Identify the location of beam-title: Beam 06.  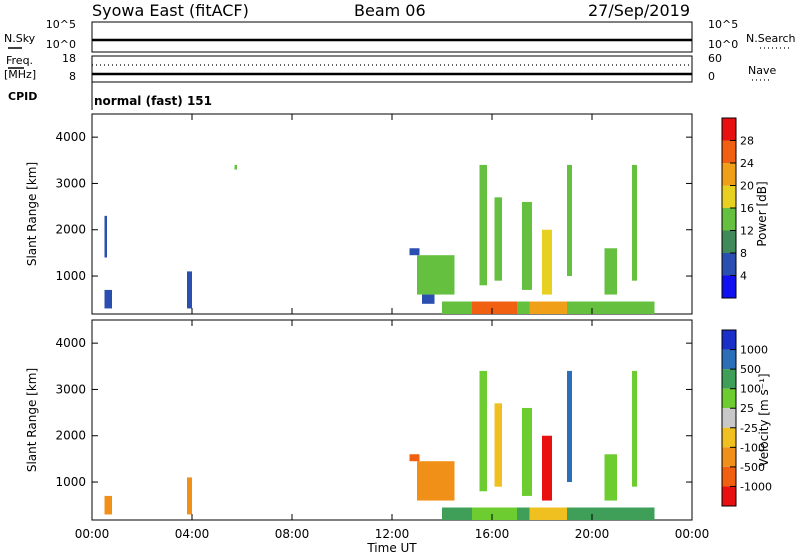
(390, 10).